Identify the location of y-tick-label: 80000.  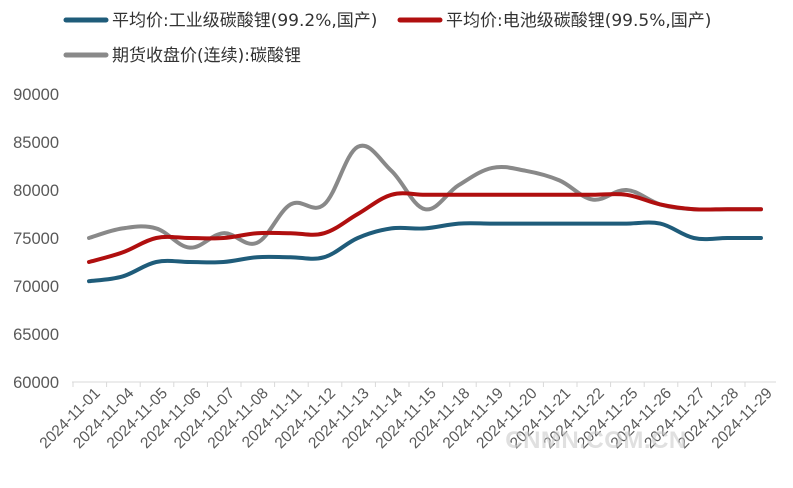
(36, 191).